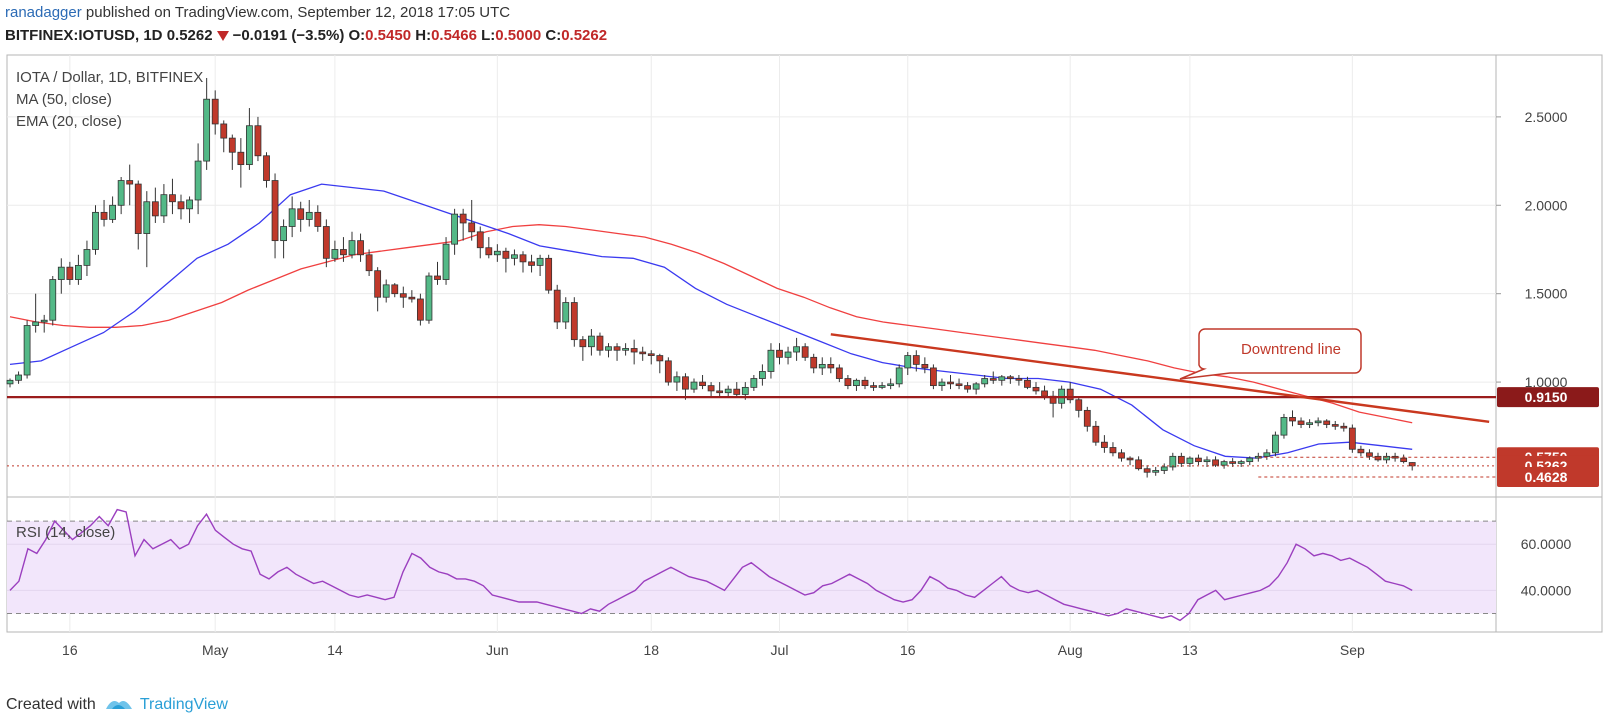  Describe the element at coordinates (43, 12) in the screenshot. I see `author-link: ranadagger` at that location.